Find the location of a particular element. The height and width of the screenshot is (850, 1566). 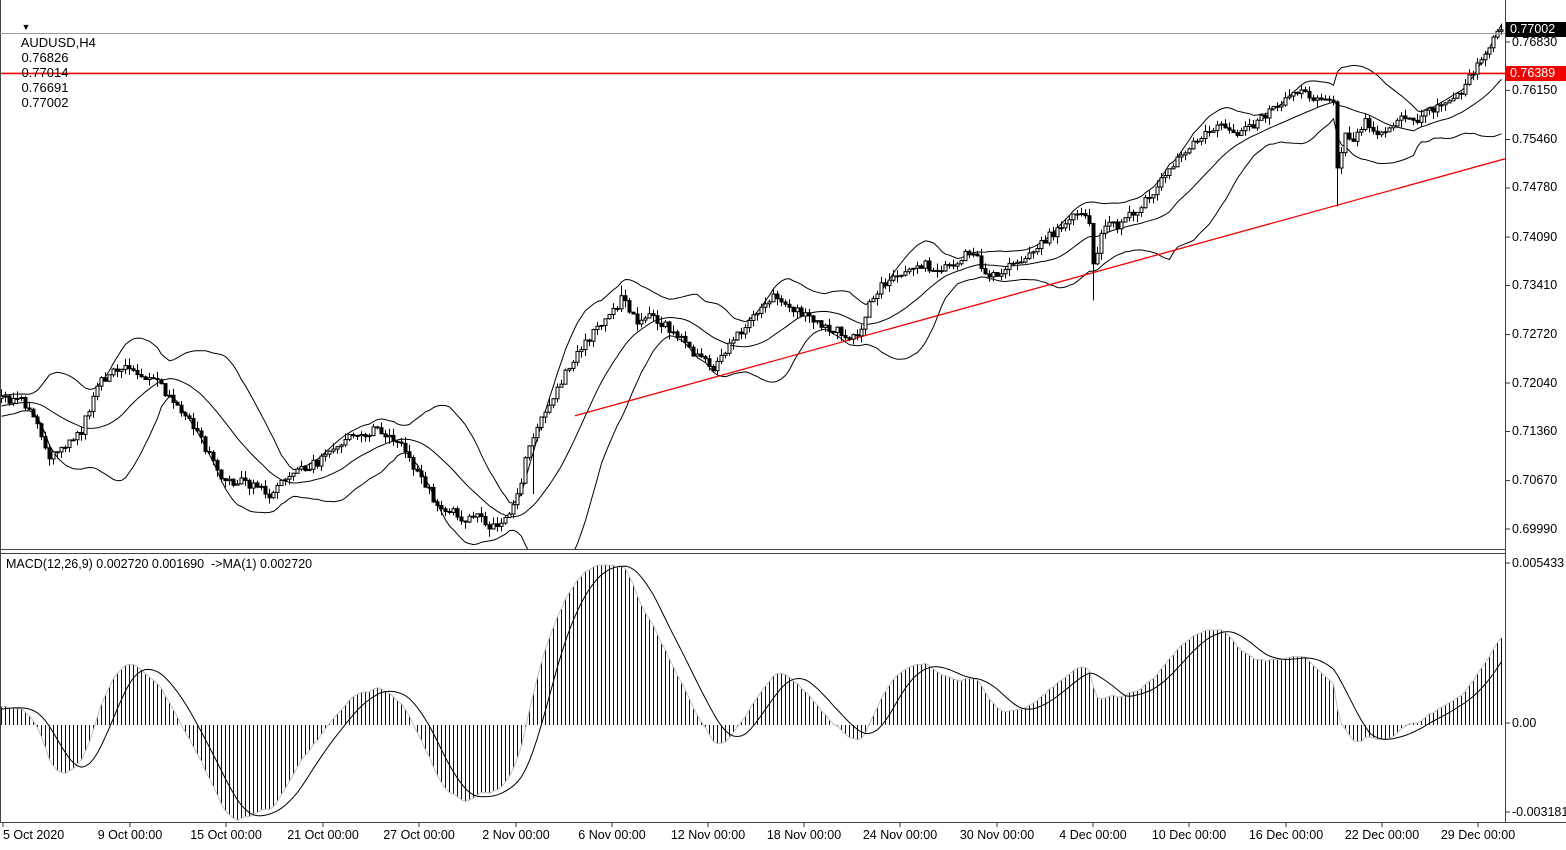

time-tick-label: 10 Dec 00:00 is located at coordinates (1189, 835).